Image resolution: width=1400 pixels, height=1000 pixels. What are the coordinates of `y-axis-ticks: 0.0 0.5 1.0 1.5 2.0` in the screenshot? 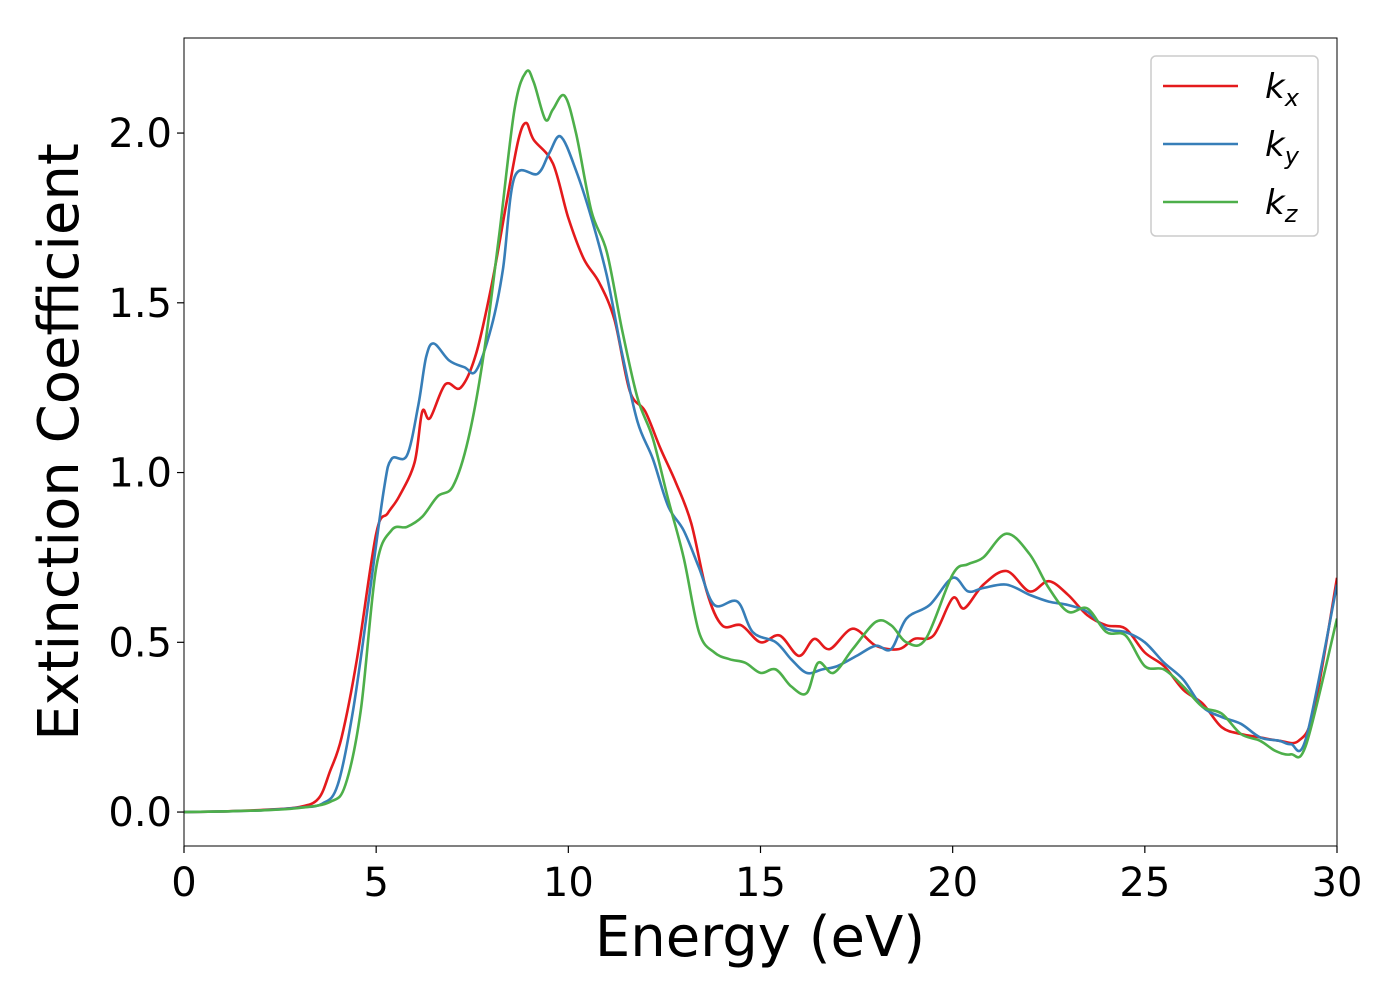 It's located at (146, 473).